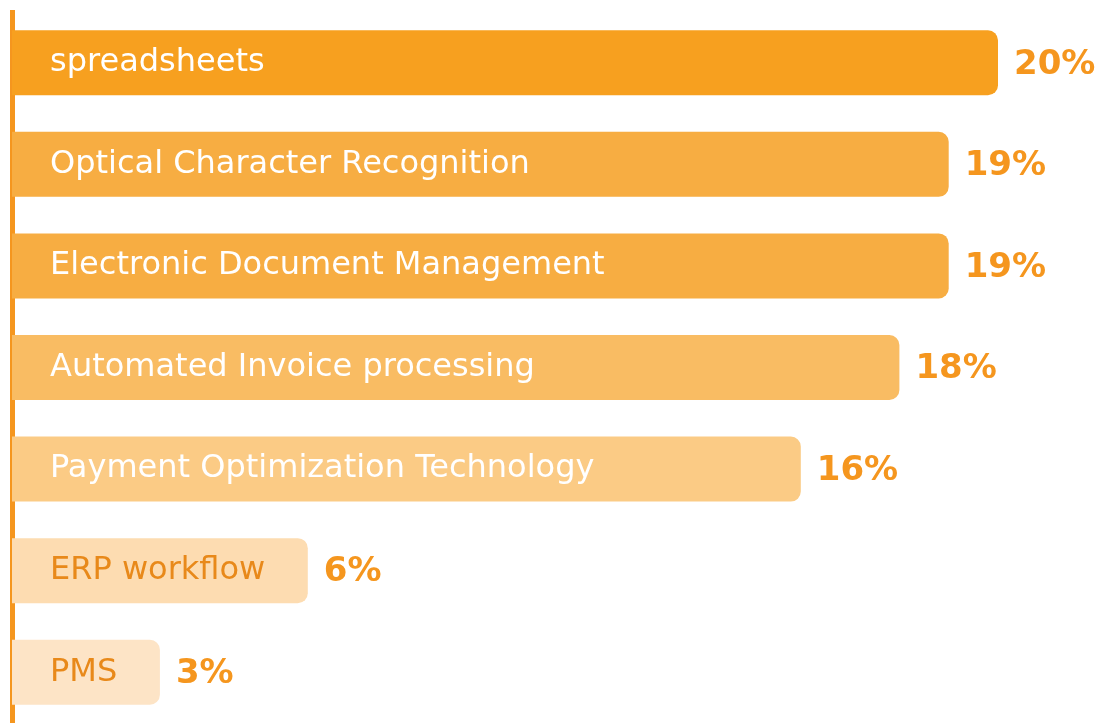  What do you see at coordinates (204, 671) in the screenshot?
I see `data-label: 3%` at bounding box center [204, 671].